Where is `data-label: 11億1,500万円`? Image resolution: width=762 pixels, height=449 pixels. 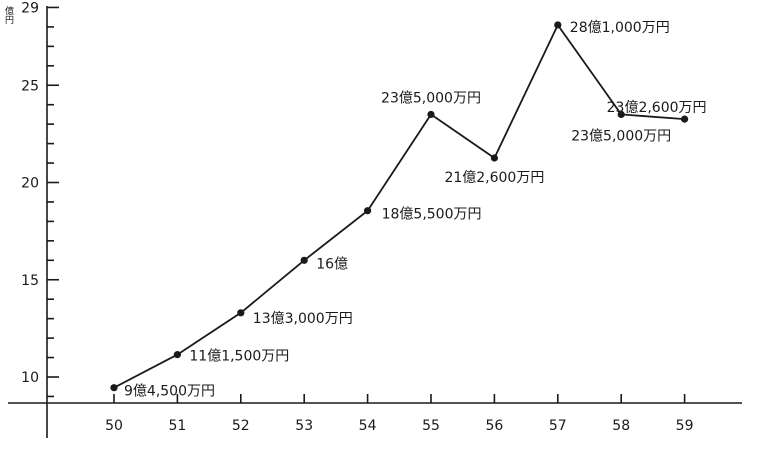
data-label: 11億1,500万円 is located at coordinates (239, 357).